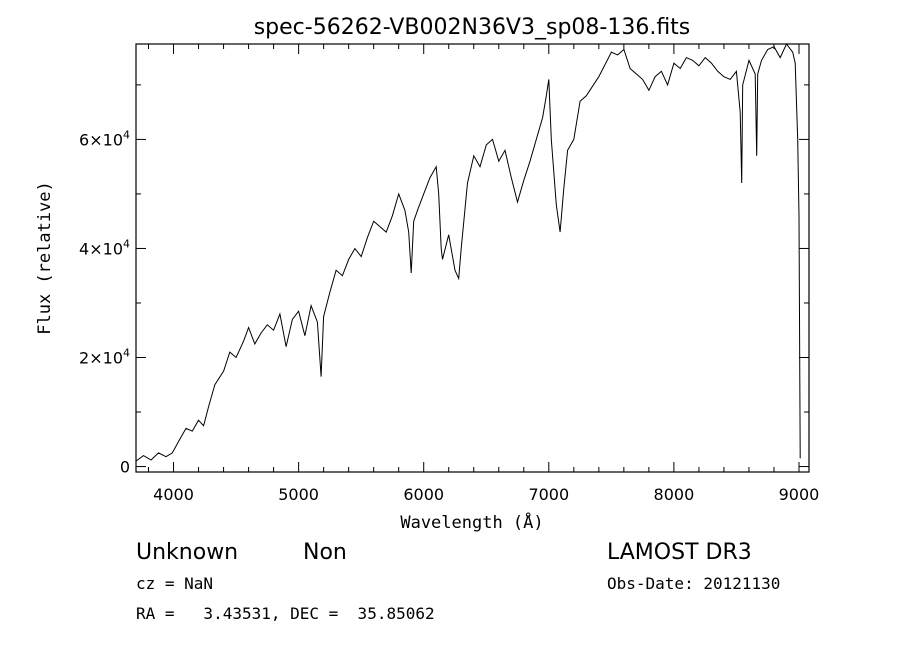 This screenshot has height=649, width=900. I want to click on object-subclass: Non, so click(325, 552).